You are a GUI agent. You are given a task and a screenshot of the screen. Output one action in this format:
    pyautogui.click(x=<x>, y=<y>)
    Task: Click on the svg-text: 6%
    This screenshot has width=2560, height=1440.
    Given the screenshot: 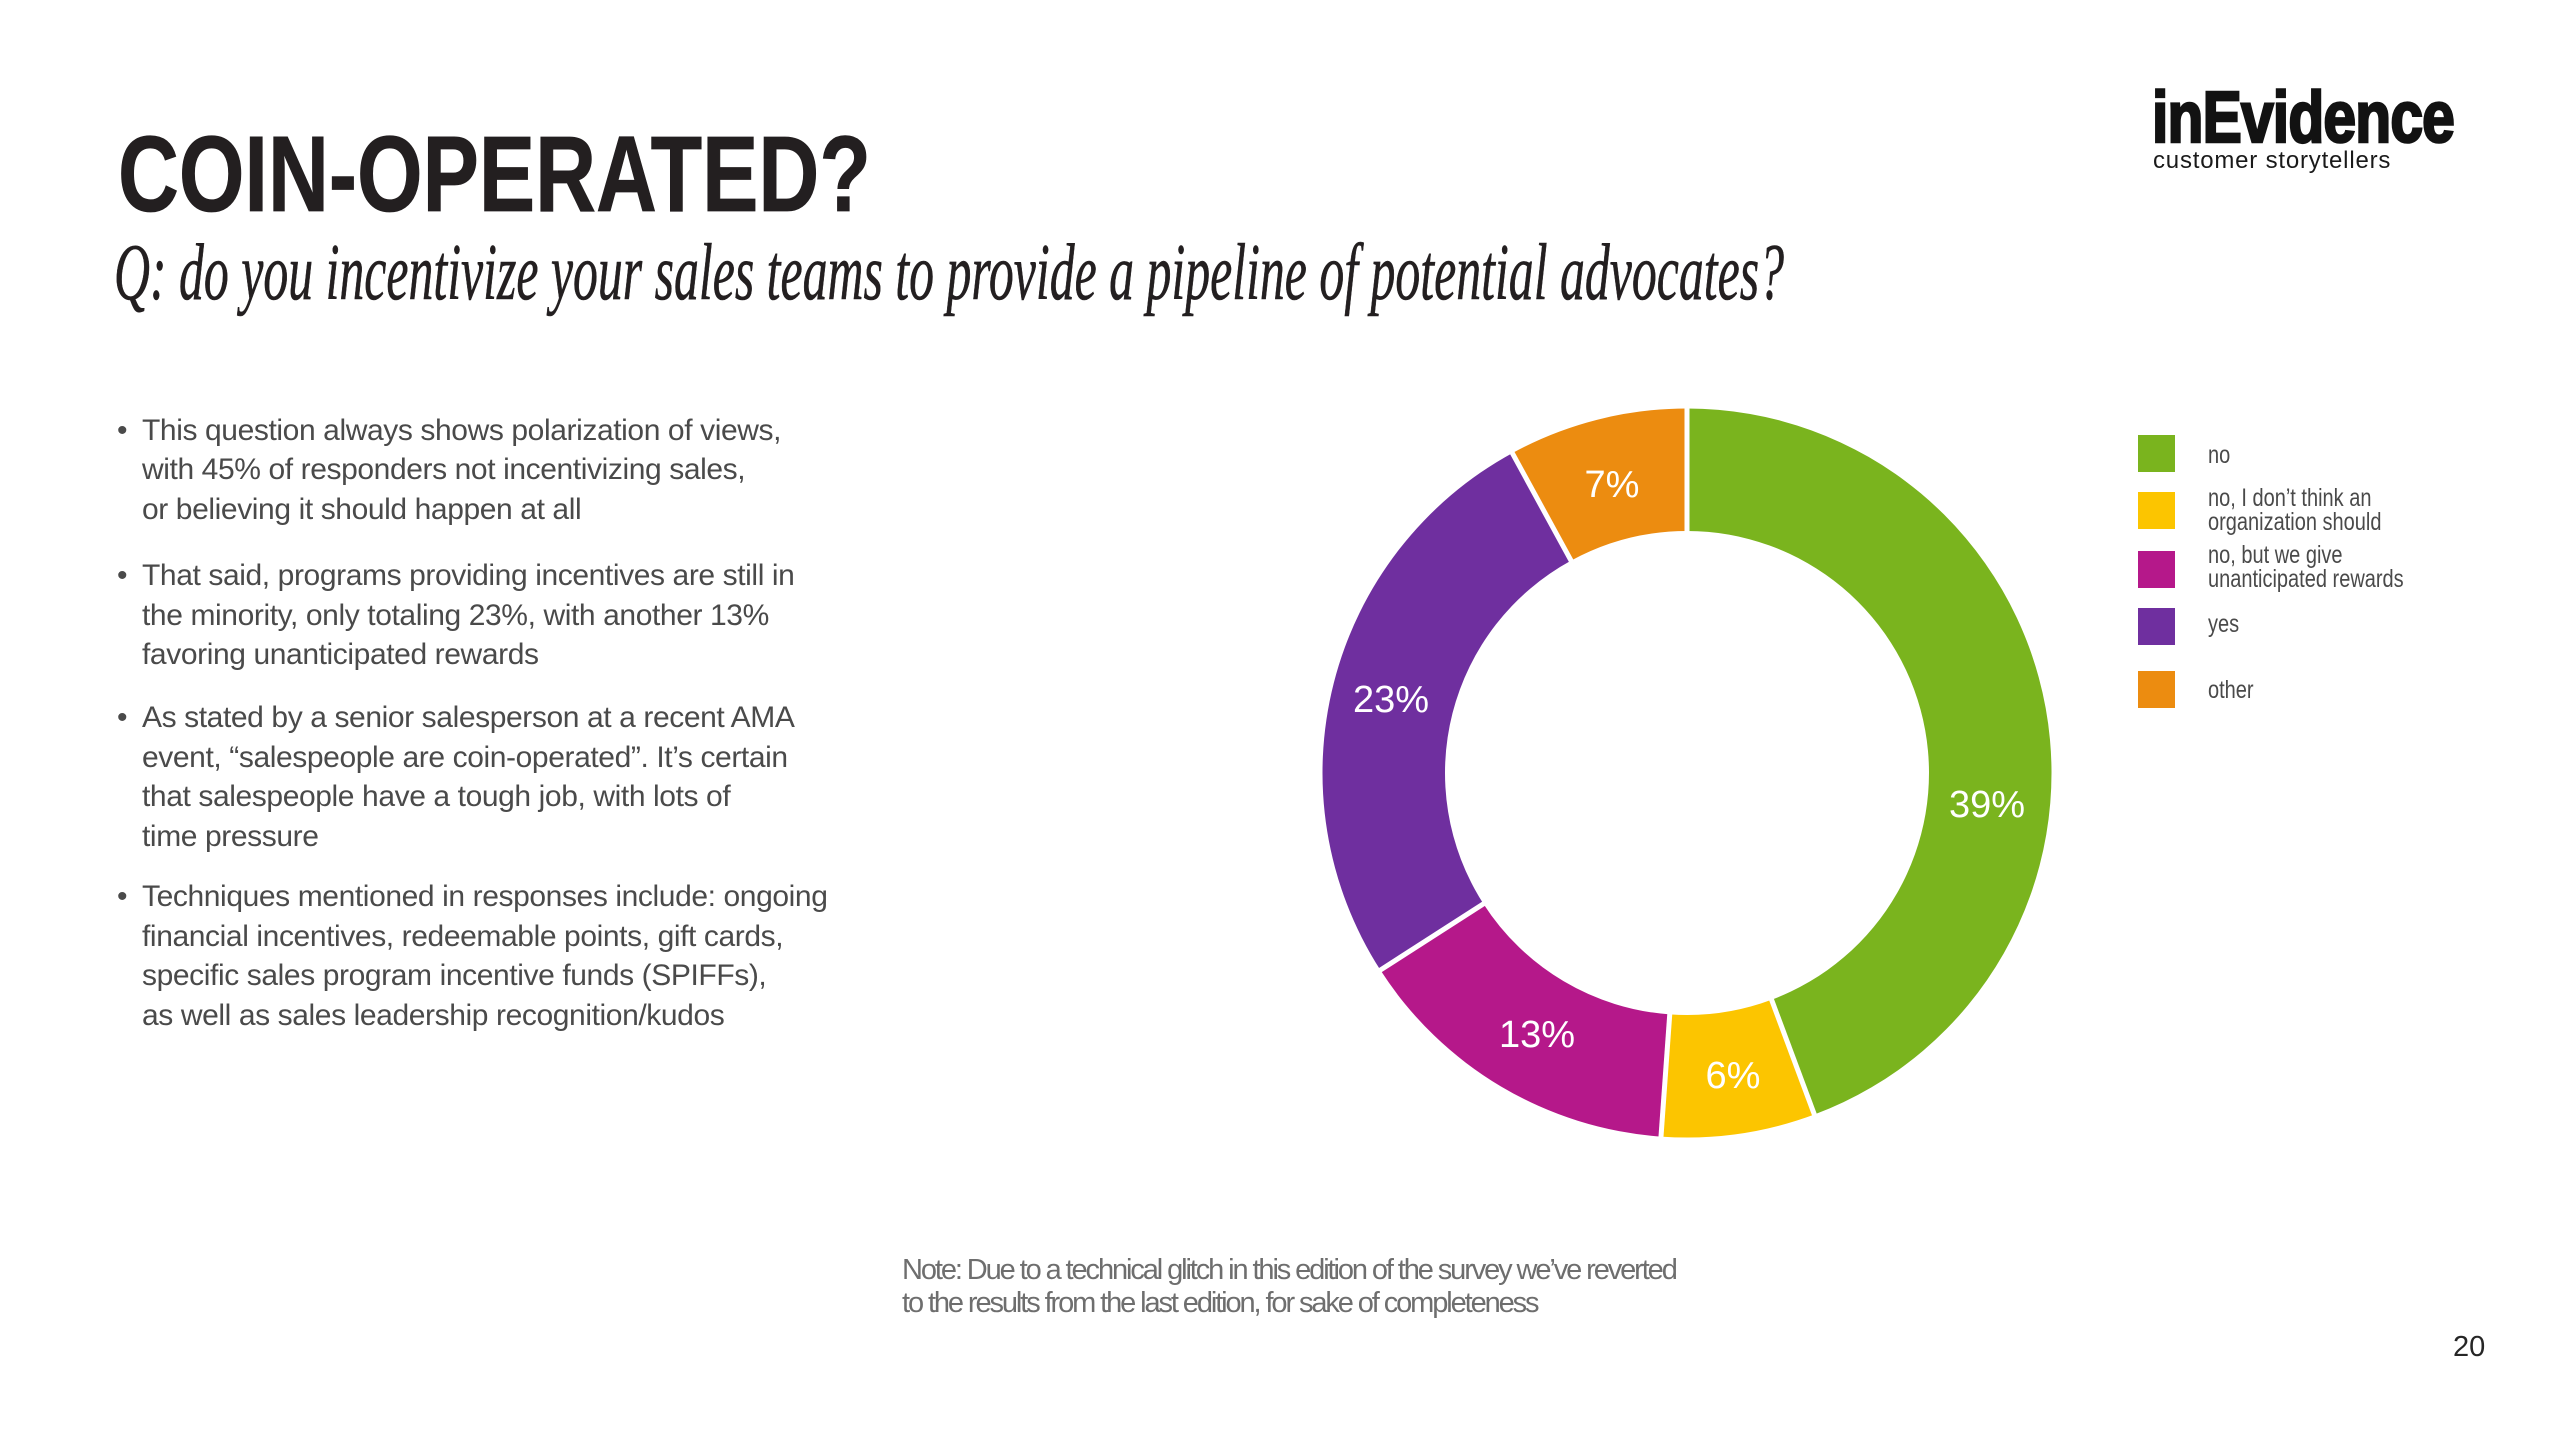 What is the action you would take?
    pyautogui.click(x=1733, y=1076)
    